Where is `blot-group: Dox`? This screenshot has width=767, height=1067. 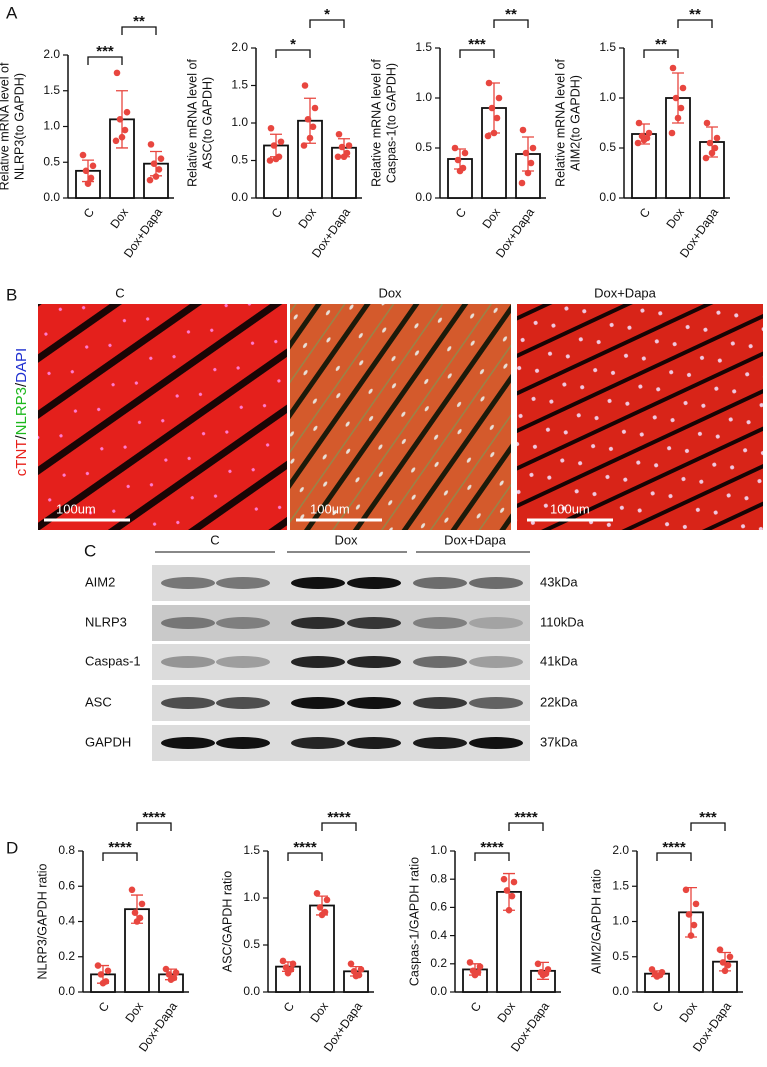 blot-group: Dox is located at coordinates (346, 539).